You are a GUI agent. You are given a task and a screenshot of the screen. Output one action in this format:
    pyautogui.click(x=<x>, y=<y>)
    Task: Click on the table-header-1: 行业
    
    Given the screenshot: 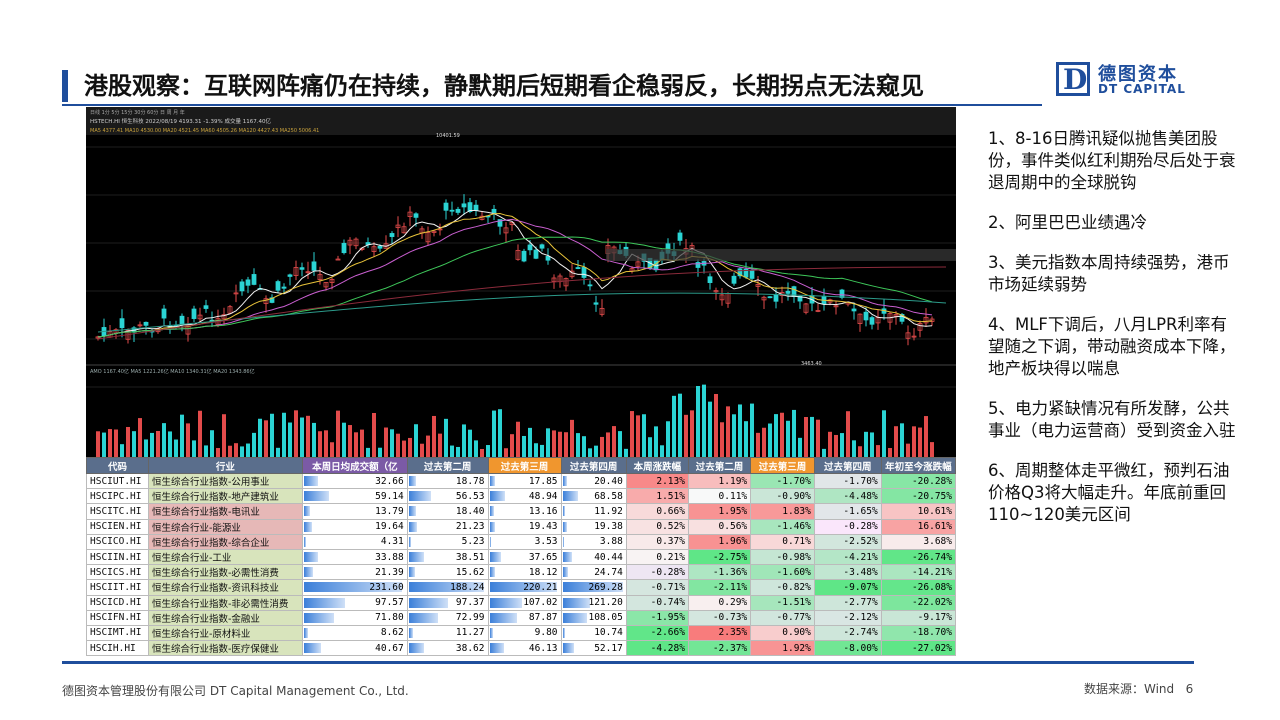 What is the action you would take?
    pyautogui.click(x=225, y=465)
    